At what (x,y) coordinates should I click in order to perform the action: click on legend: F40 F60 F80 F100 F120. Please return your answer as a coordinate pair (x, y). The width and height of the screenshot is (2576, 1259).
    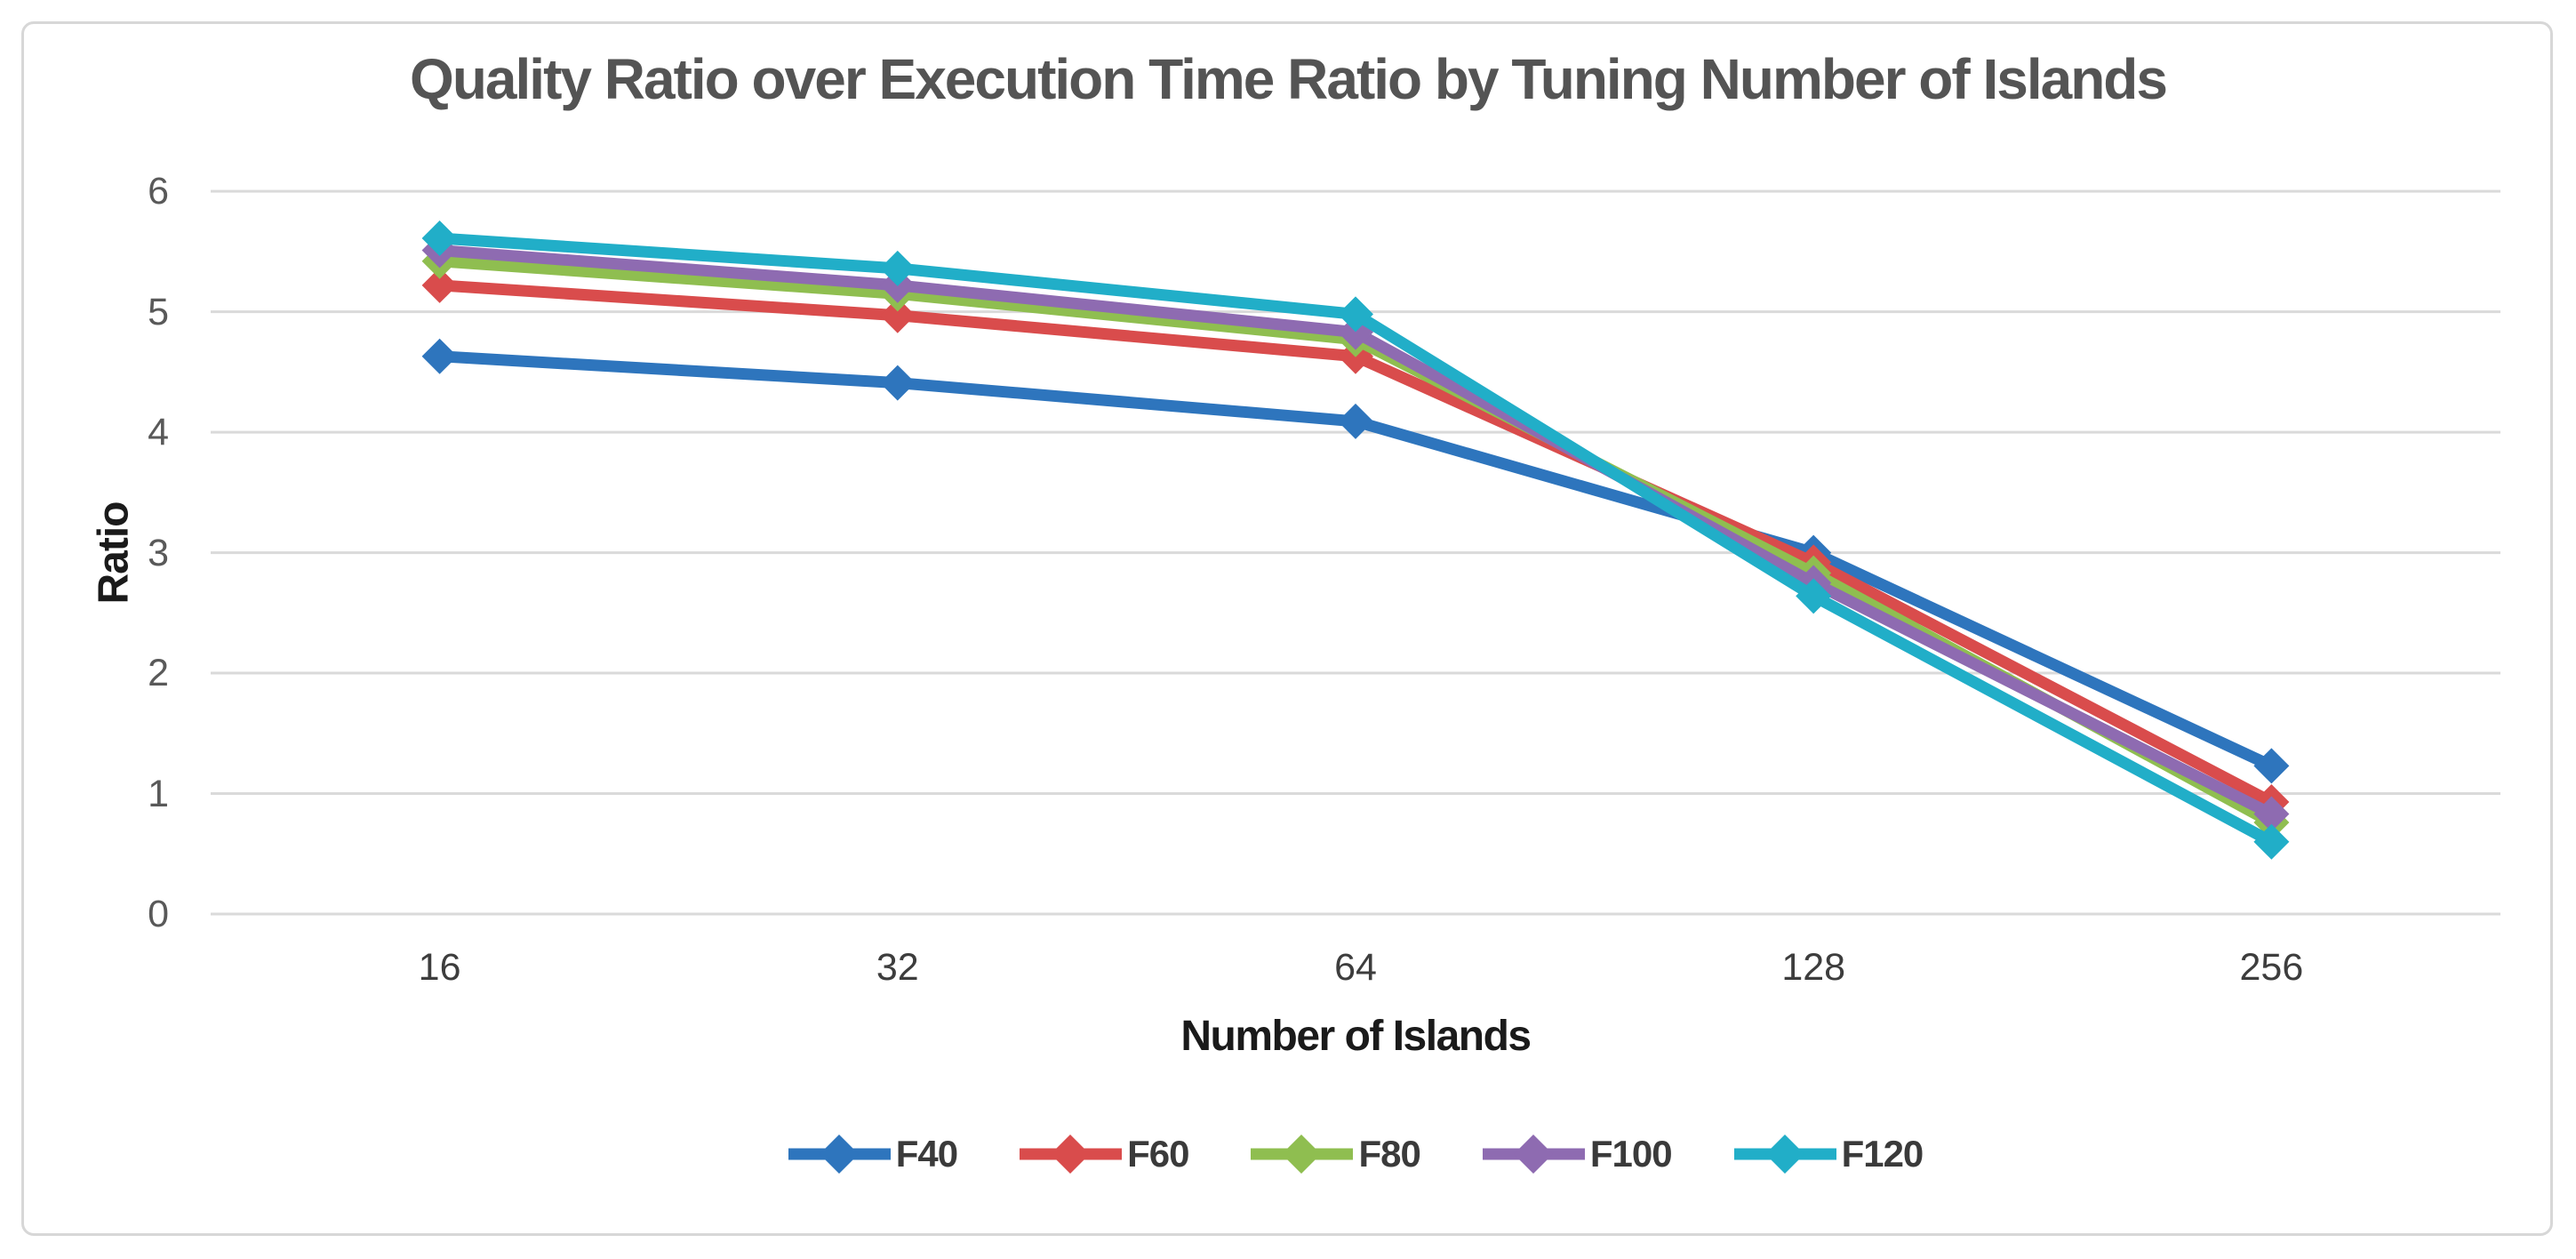
    Looking at the image, I should click on (1355, 1155).